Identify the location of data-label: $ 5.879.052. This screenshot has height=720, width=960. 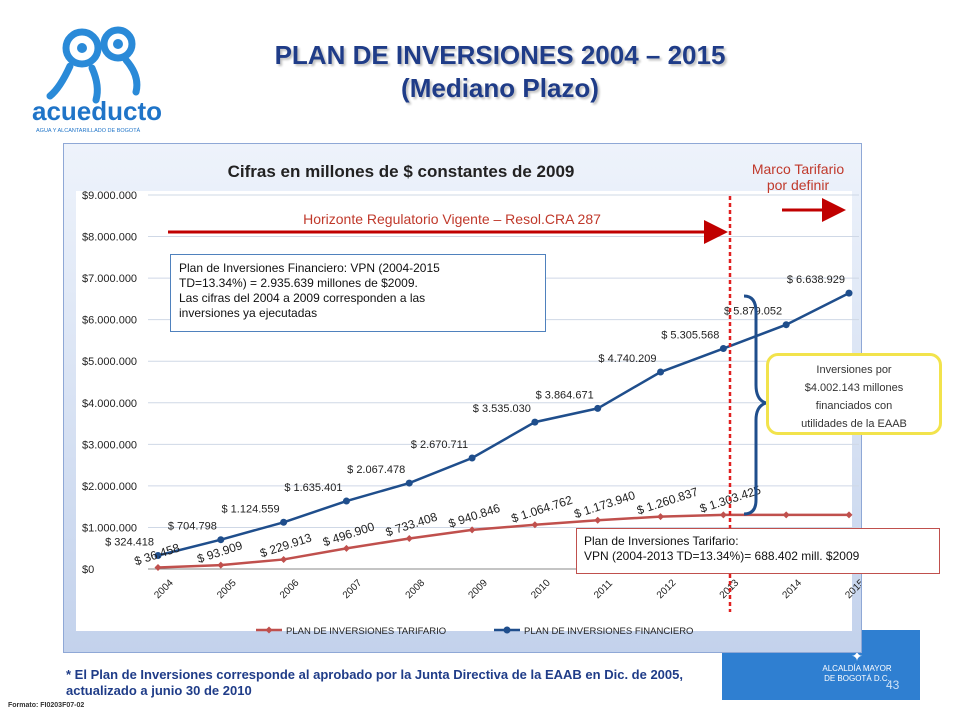
(753, 312).